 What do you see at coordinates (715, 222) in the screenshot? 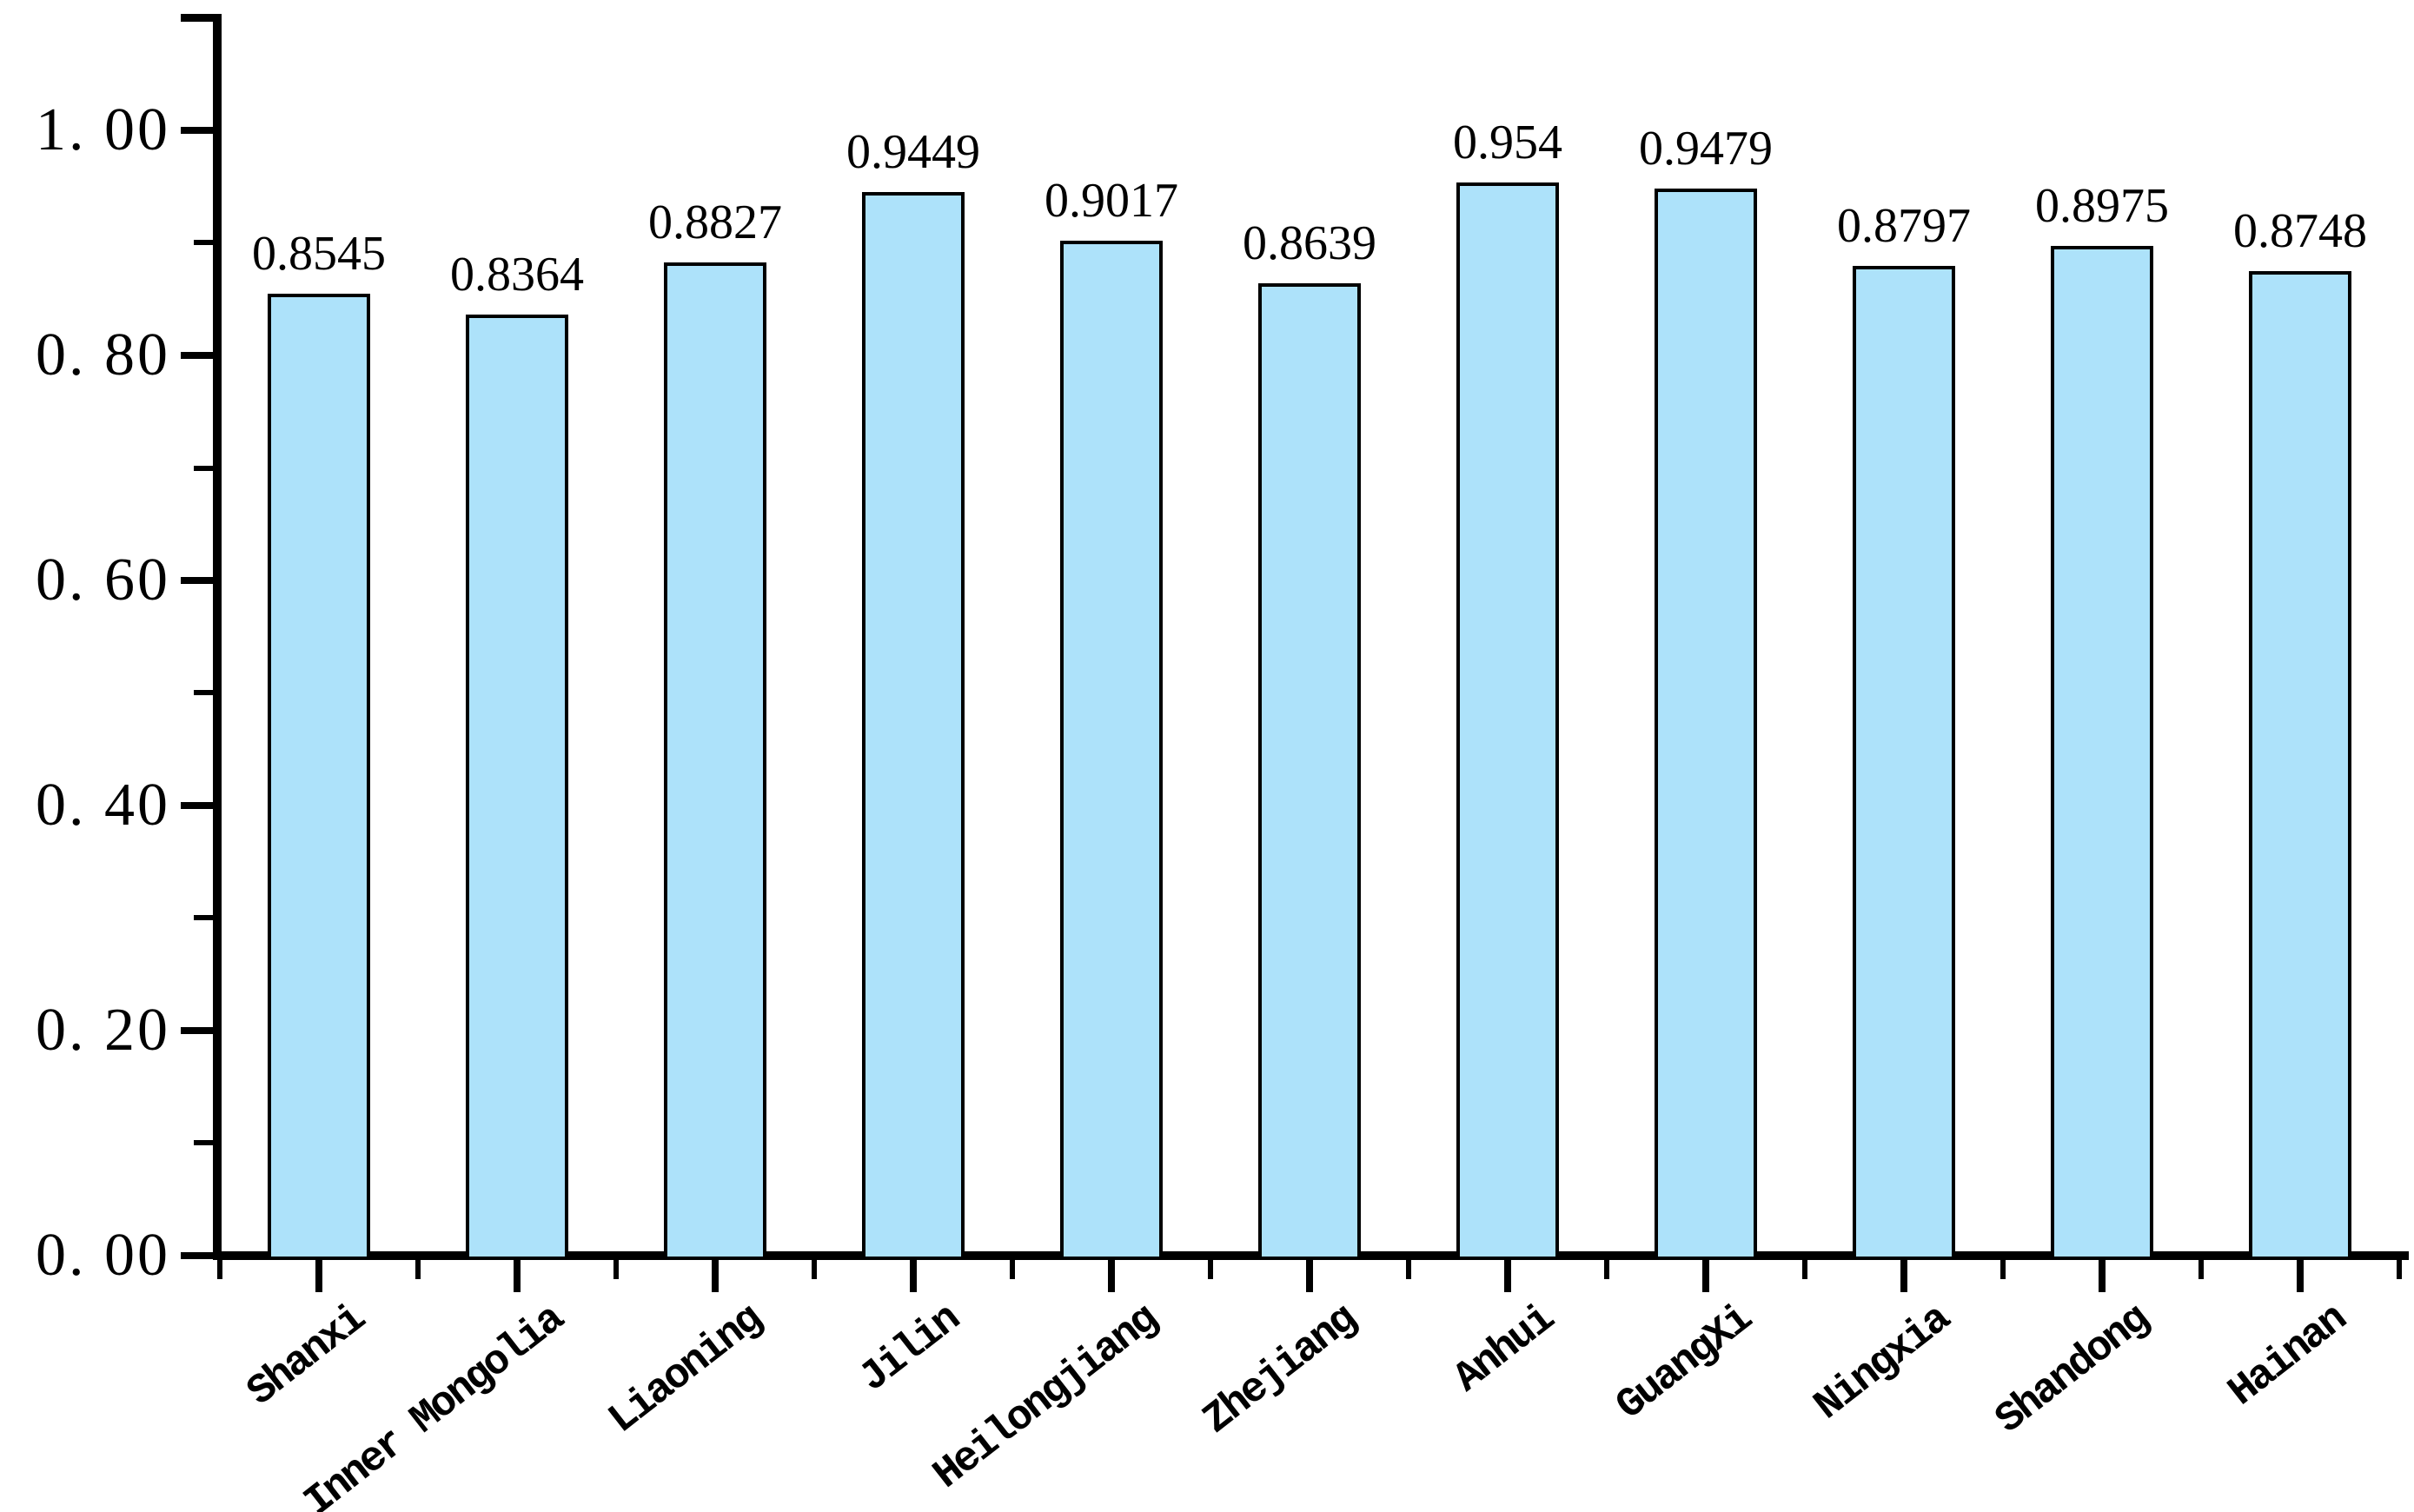
I see `bar-value-label: 0.8827` at bounding box center [715, 222].